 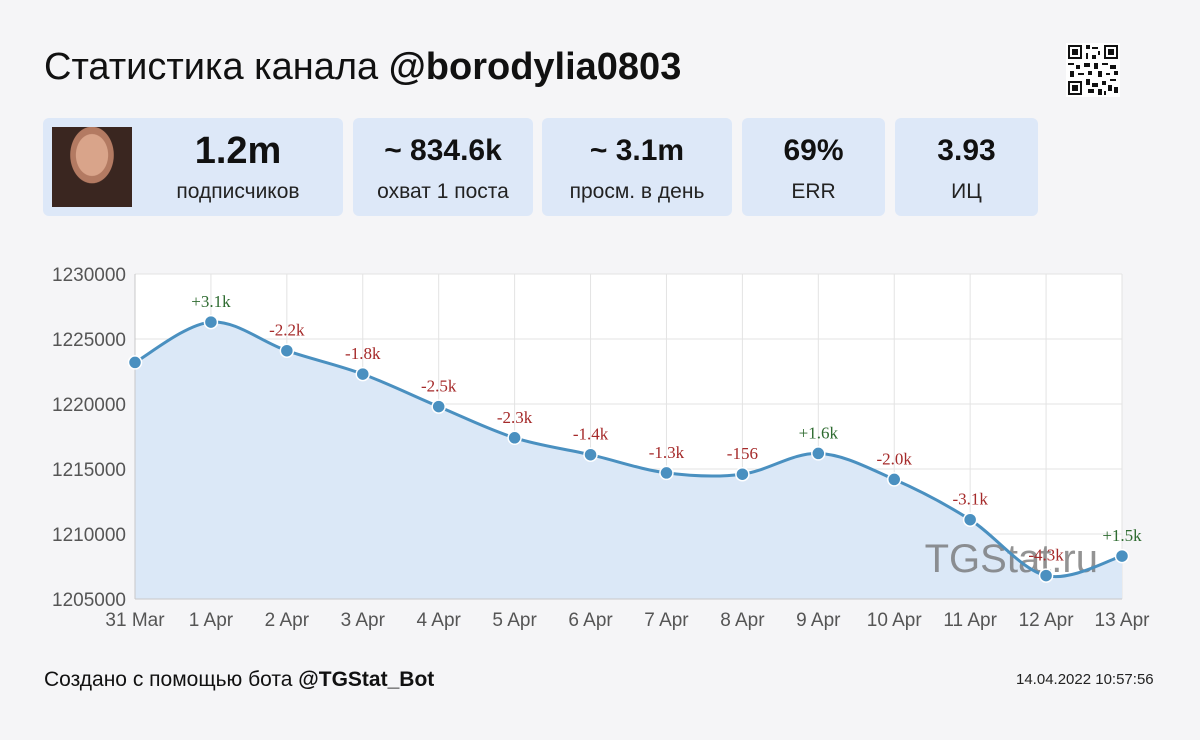 I want to click on footer-bot-link: @TGStat_Bot, so click(x=366, y=679).